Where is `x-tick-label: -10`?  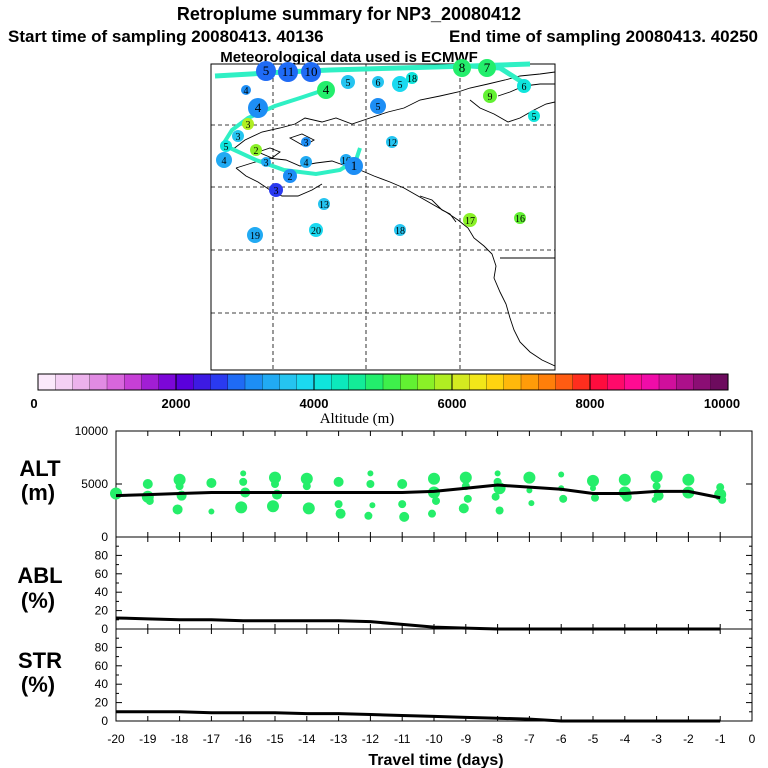 x-tick-label: -10 is located at coordinates (434, 739).